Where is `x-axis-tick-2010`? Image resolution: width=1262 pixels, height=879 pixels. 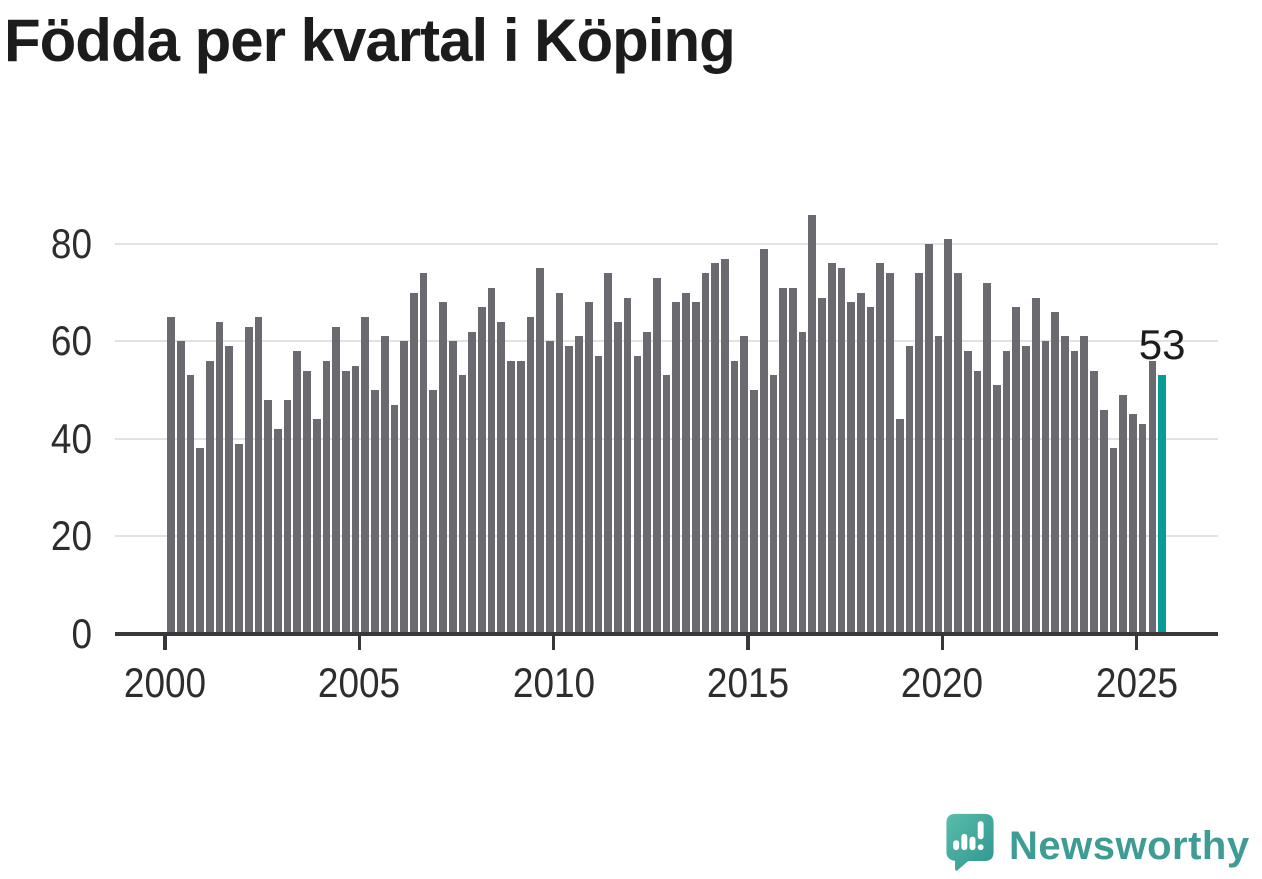 x-axis-tick-2010 is located at coordinates (553, 643).